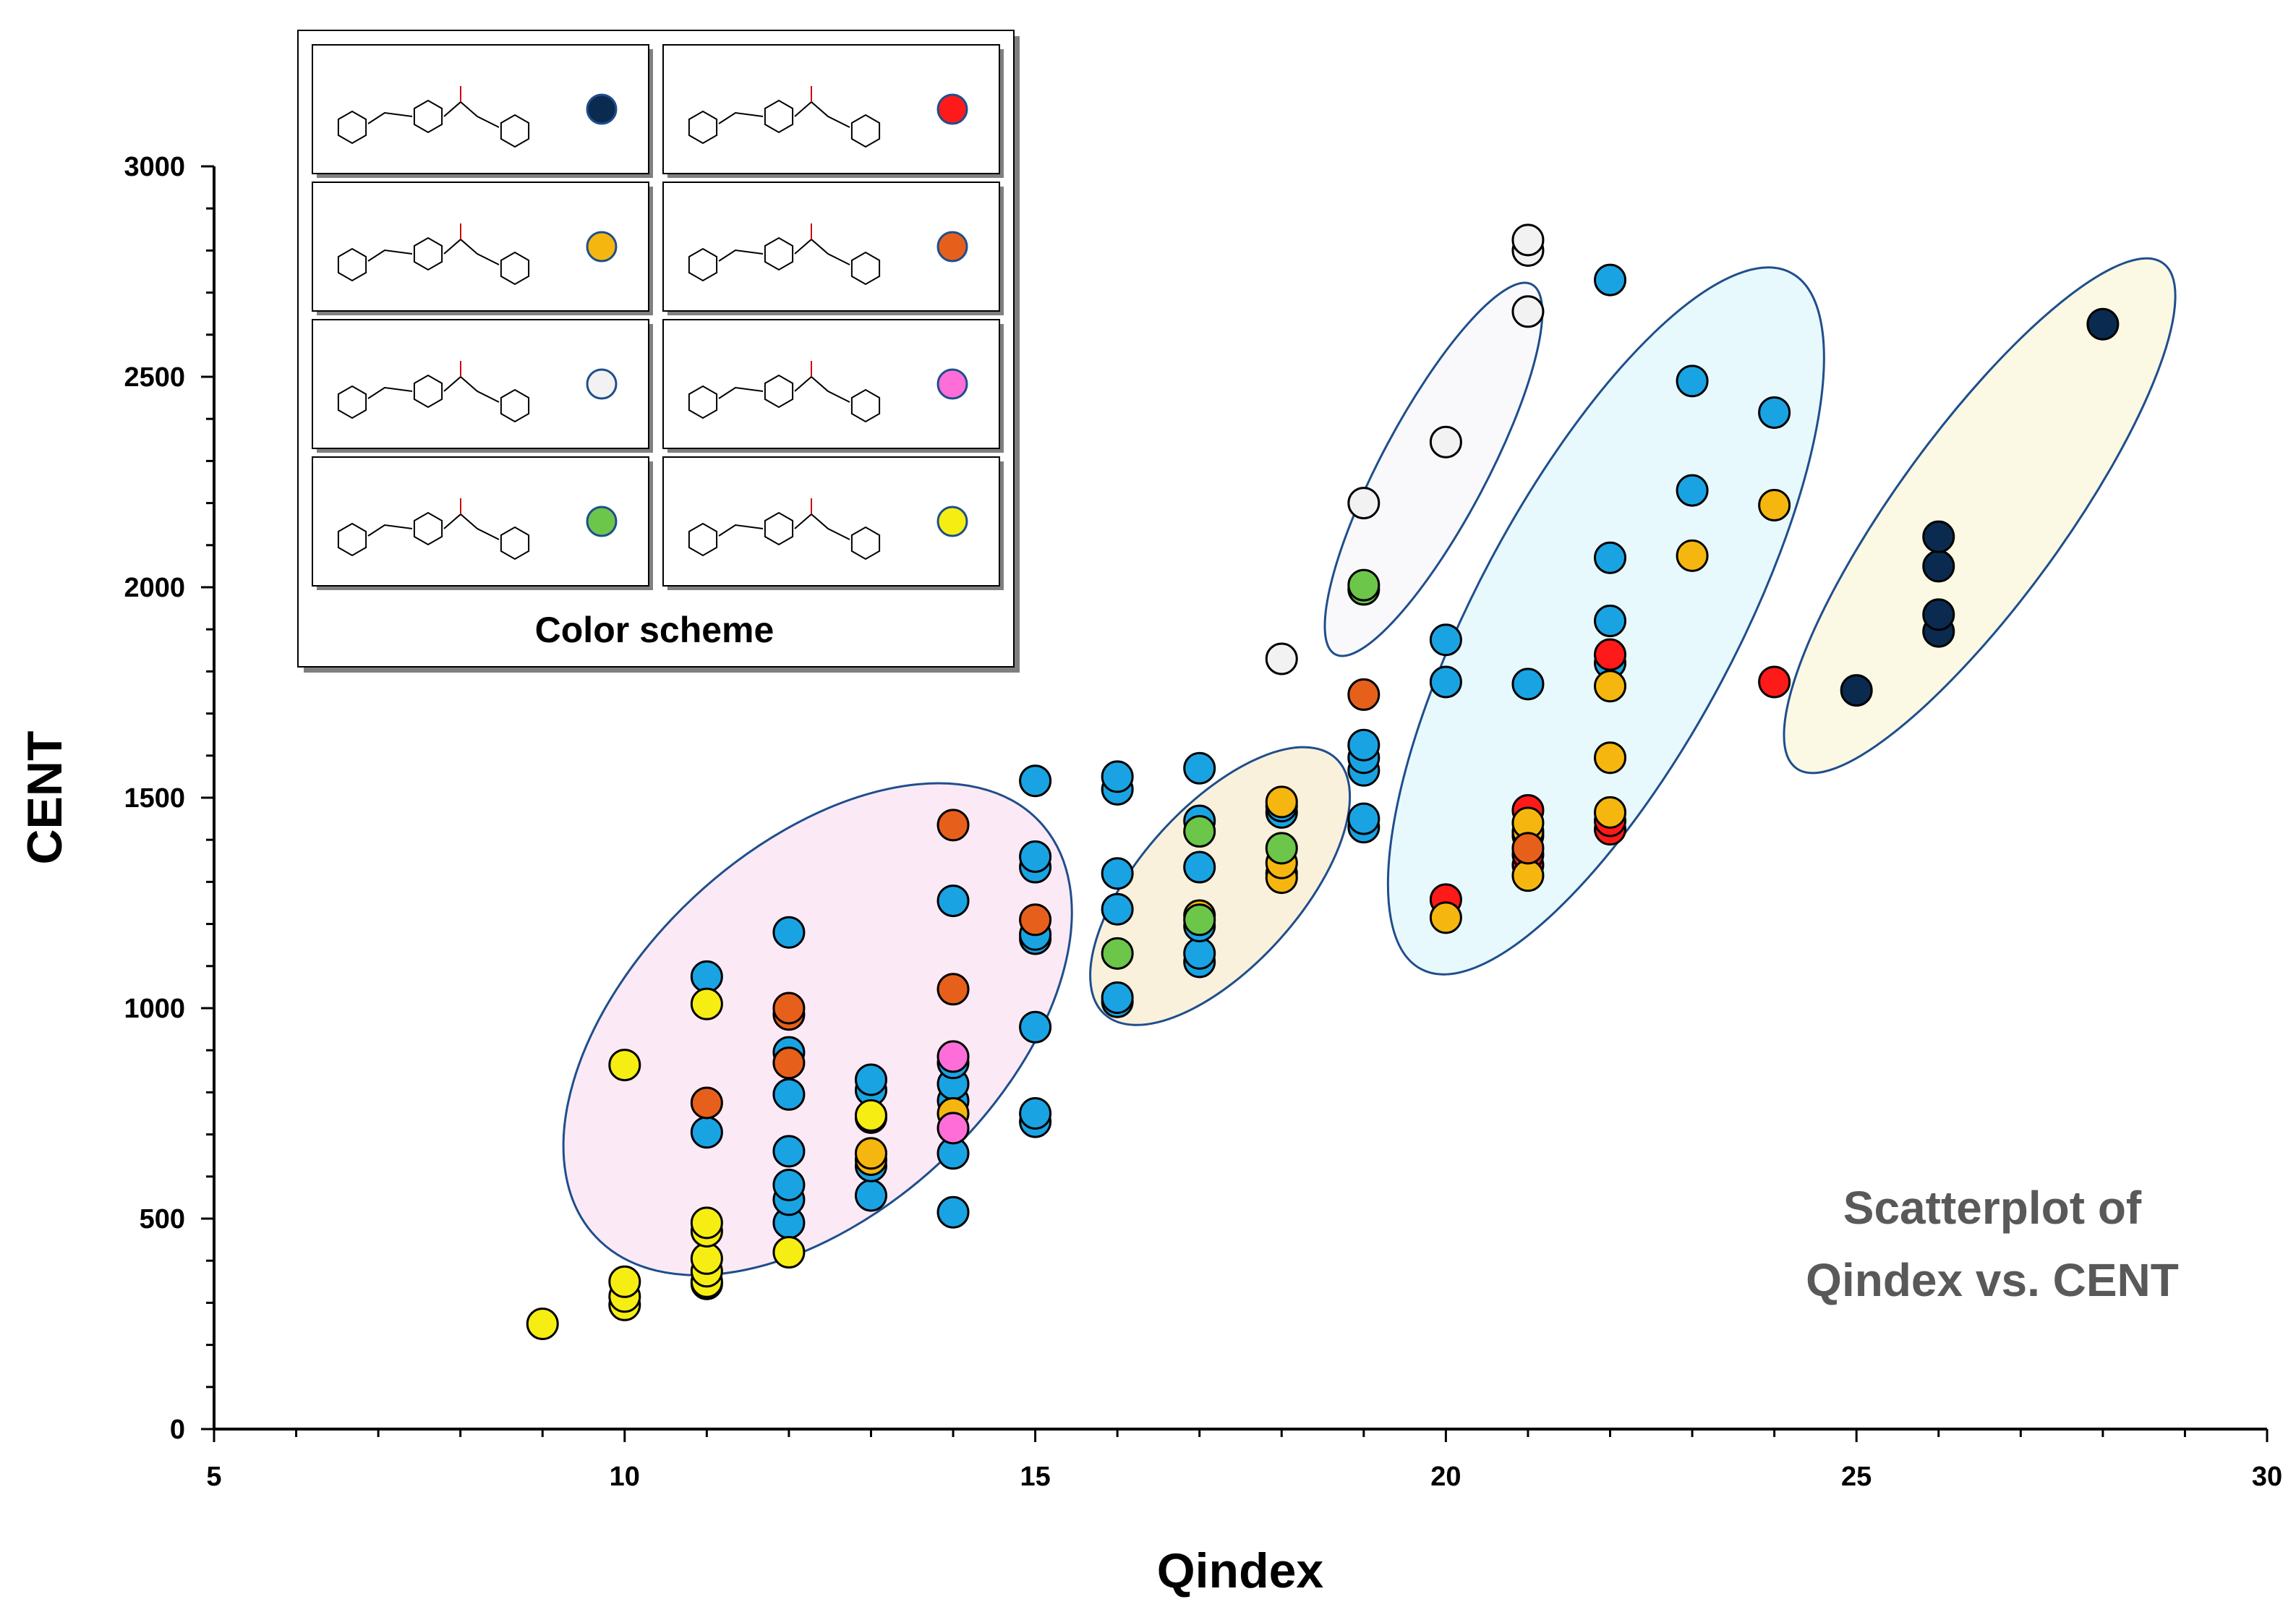 This screenshot has height=1620, width=2296. I want to click on cluster-ellipse-pink, so click(817, 1029).